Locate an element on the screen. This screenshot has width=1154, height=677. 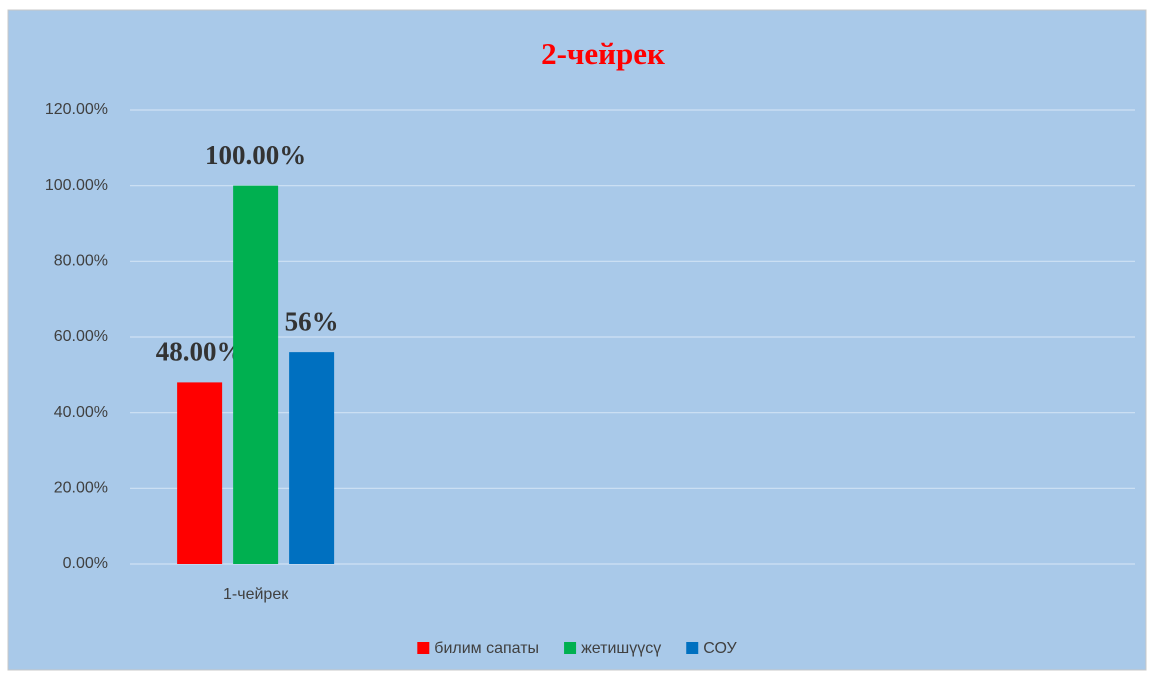
y-tick-label: 80.00% is located at coordinates (81, 261).